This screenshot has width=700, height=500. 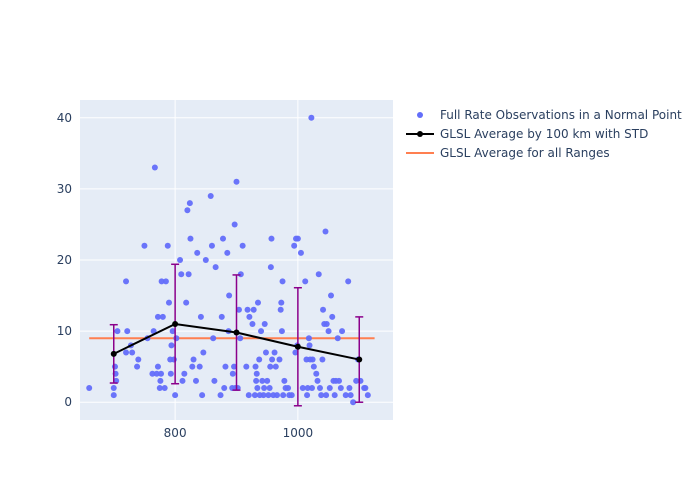 What do you see at coordinates (298, 433) in the screenshot?
I see `x-tick-label: 1000` at bounding box center [298, 433].